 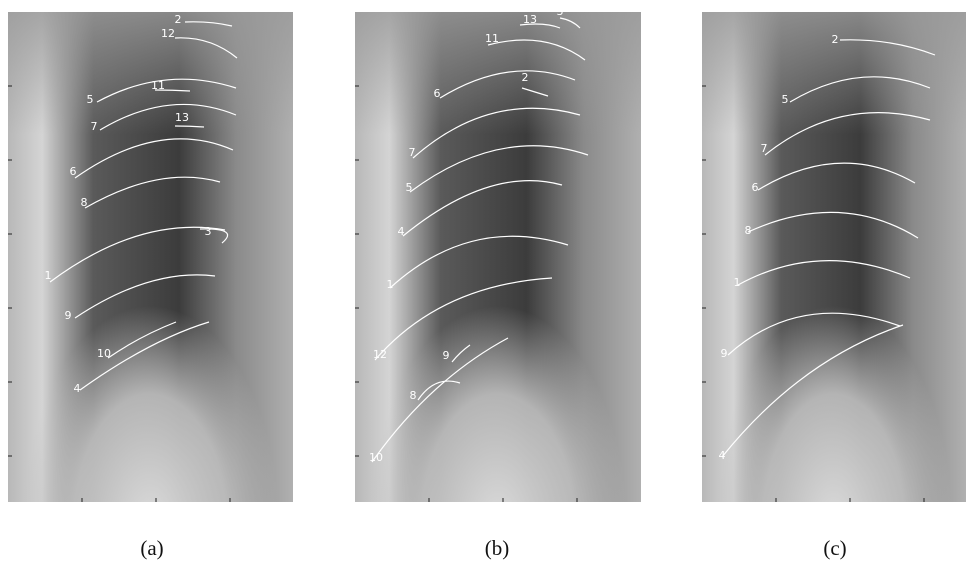 What do you see at coordinates (497, 548) in the screenshot?
I see `panel-caption: (b)` at bounding box center [497, 548].